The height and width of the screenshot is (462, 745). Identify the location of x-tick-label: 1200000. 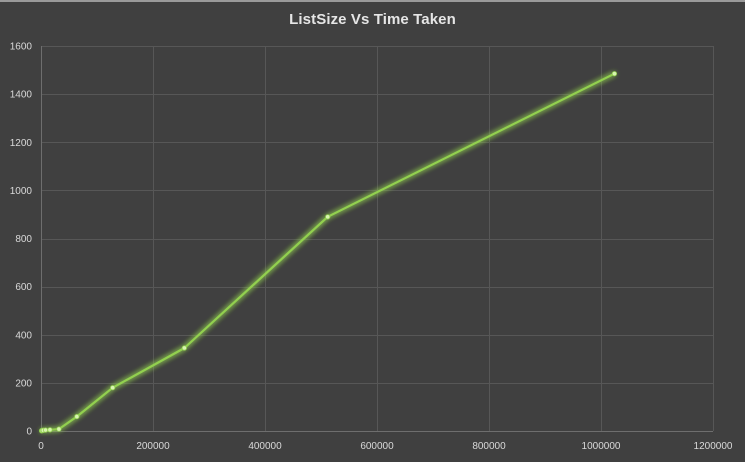
(713, 446).